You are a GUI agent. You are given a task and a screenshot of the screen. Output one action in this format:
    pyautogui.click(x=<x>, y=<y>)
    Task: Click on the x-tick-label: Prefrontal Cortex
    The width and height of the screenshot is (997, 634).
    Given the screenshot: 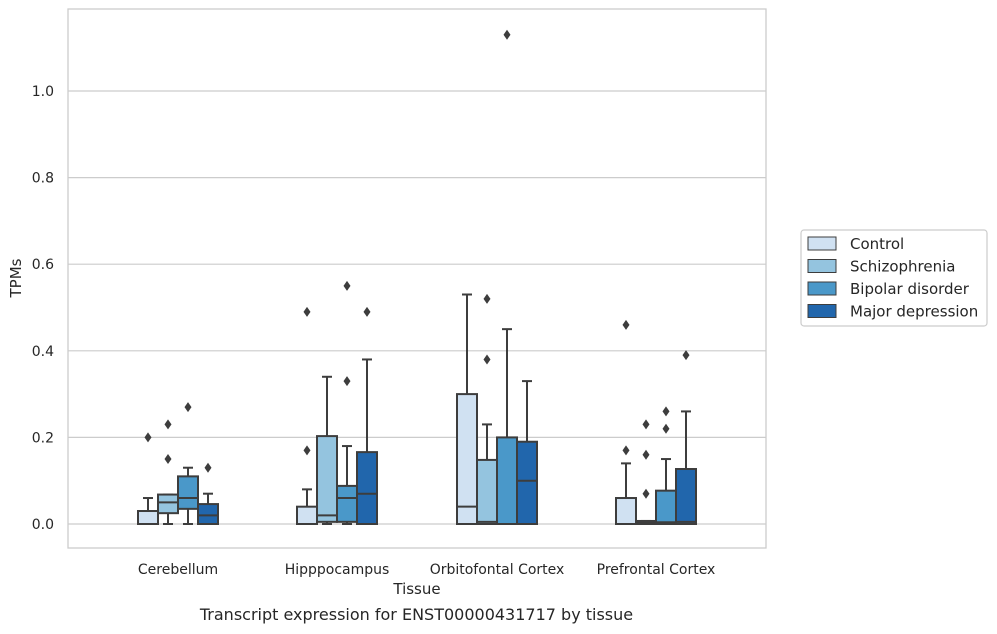 What is the action you would take?
    pyautogui.click(x=656, y=570)
    